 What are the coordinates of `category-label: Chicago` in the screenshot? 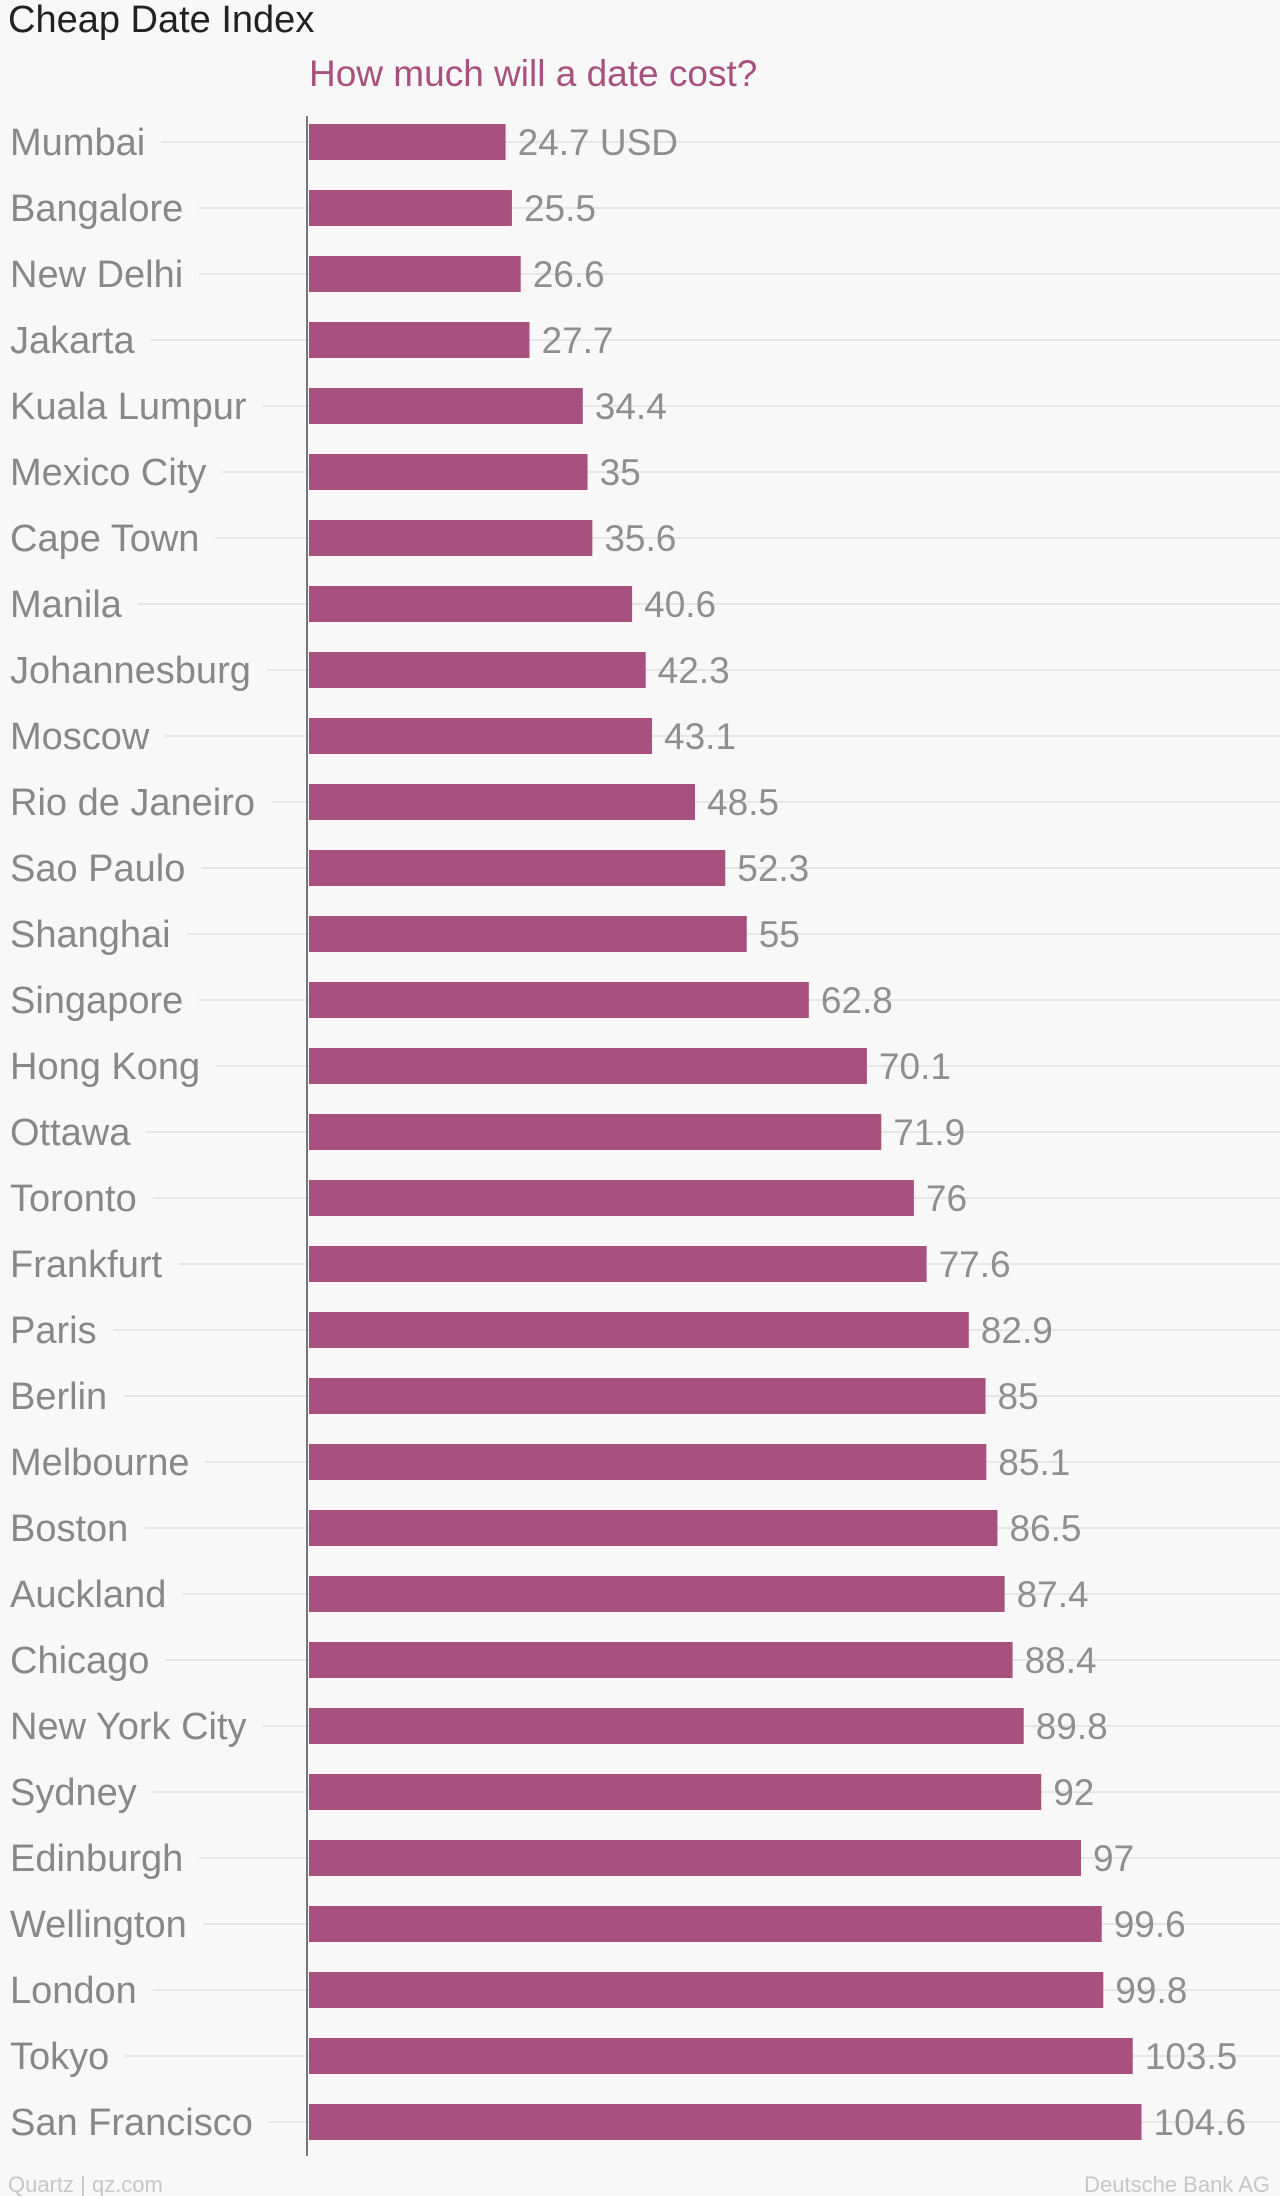 It's located at (79, 1661).